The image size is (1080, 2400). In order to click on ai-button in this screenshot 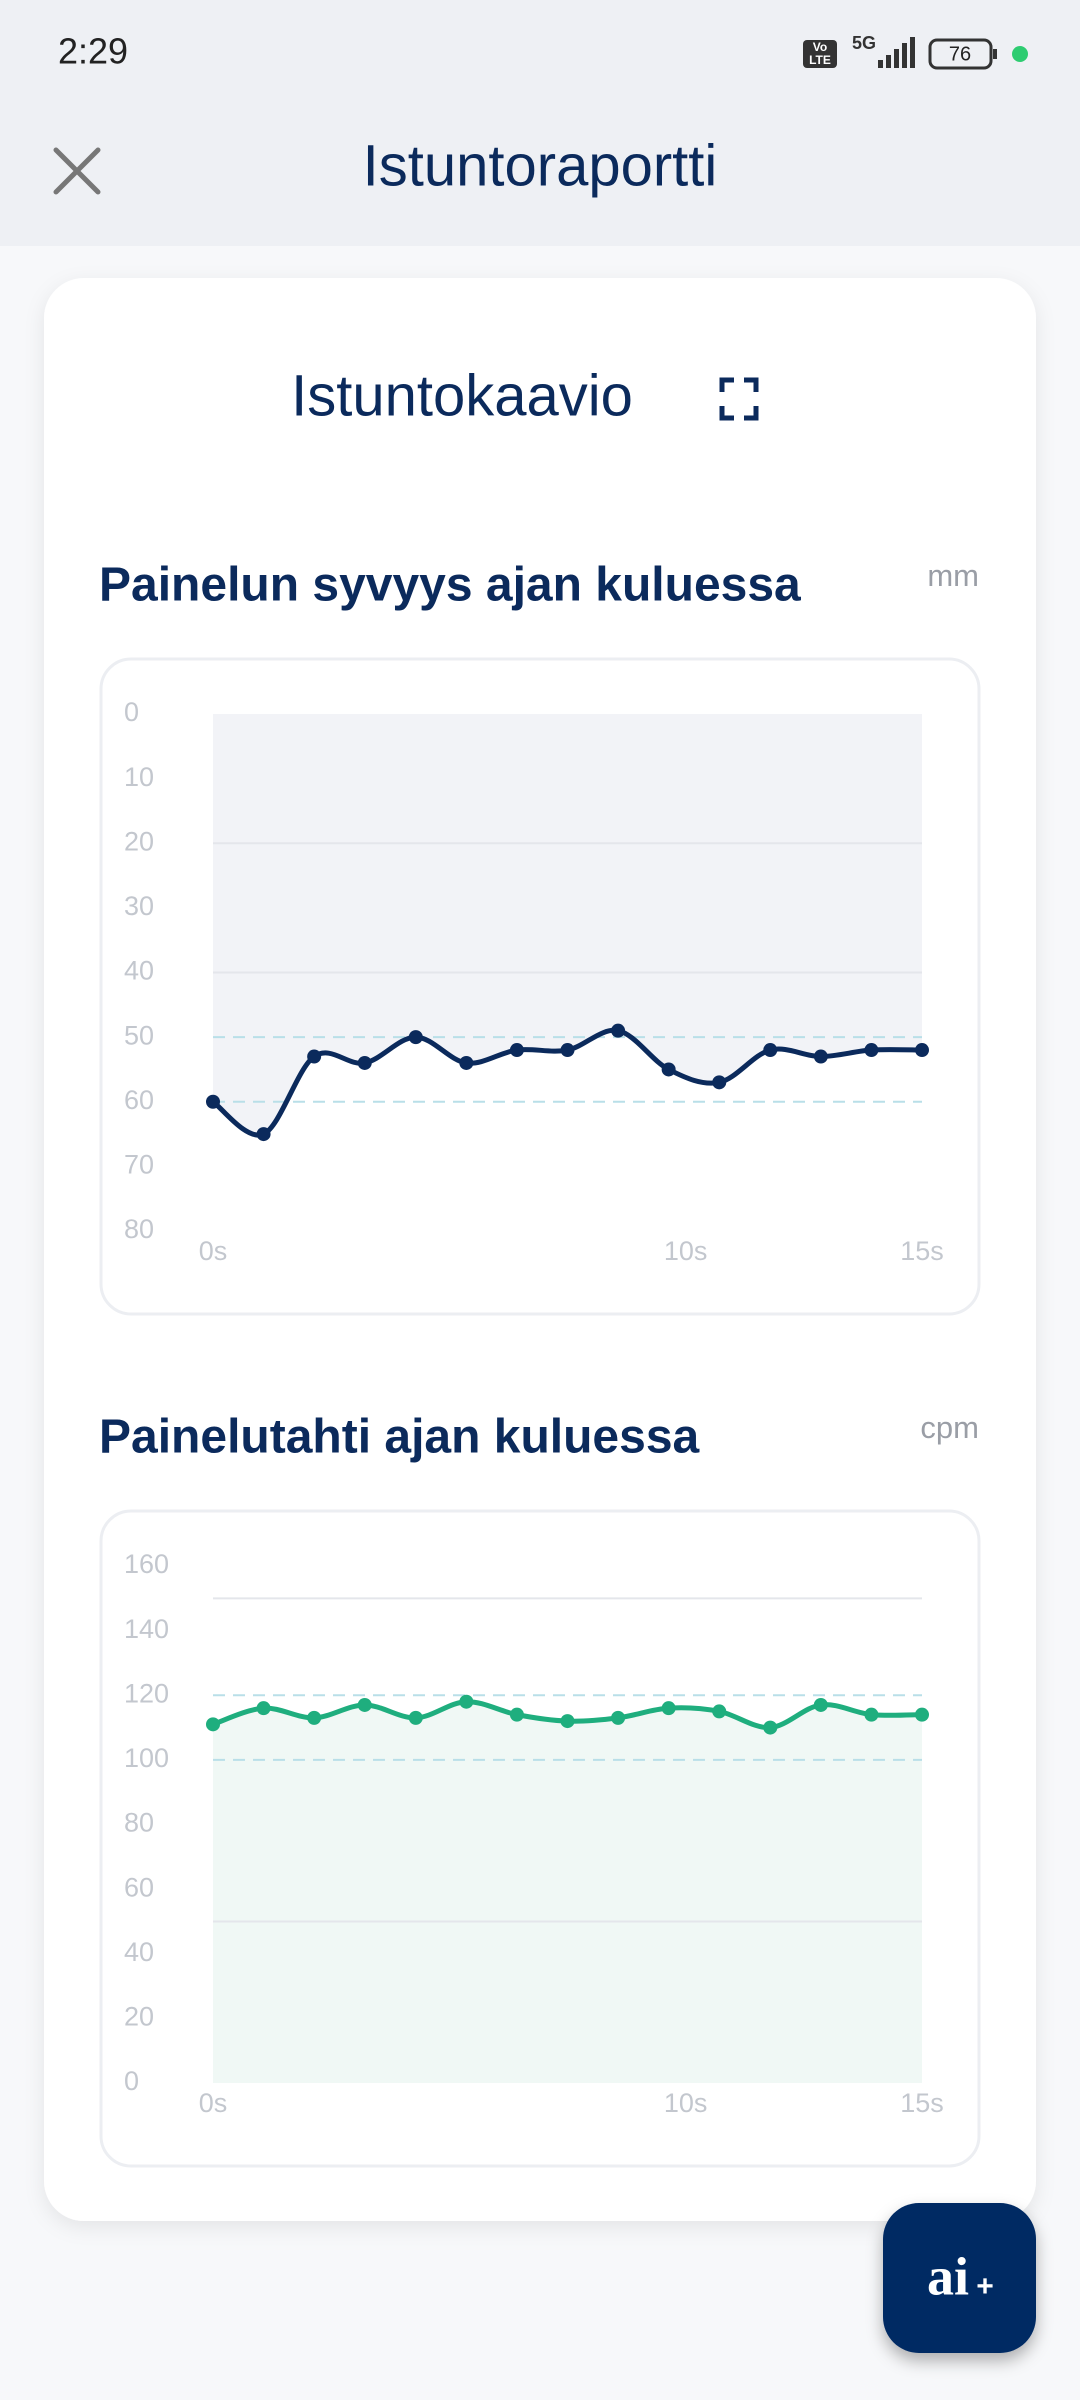, I will do `click(959, 2278)`.